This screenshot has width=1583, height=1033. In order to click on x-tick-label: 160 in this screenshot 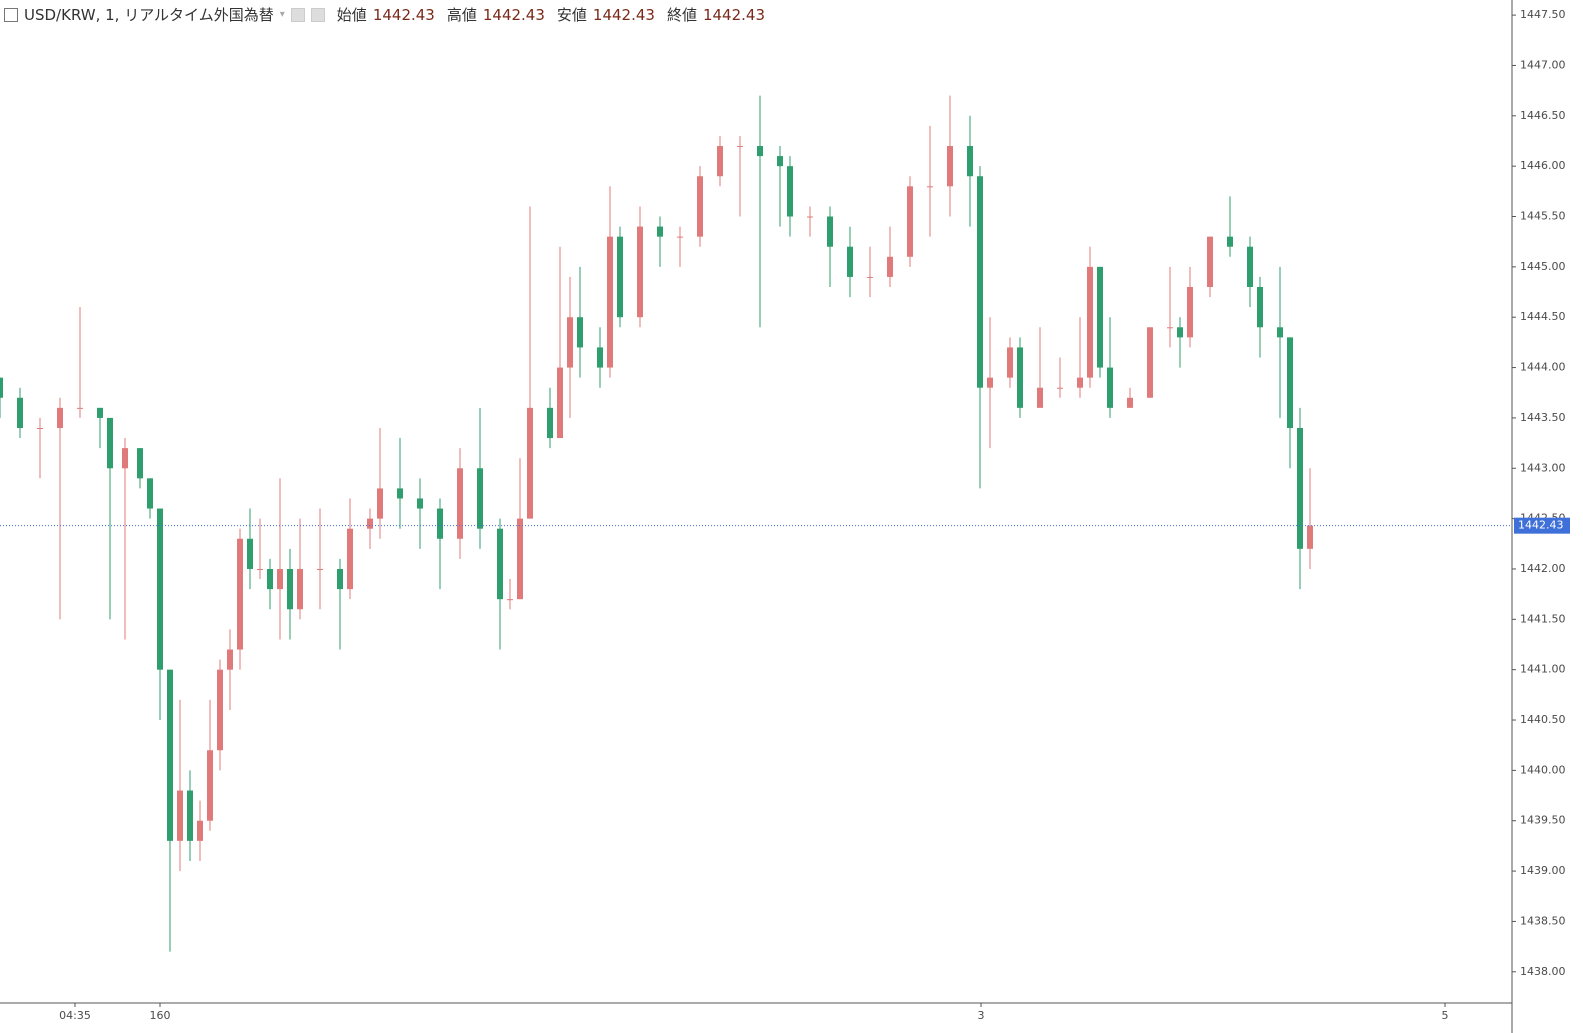, I will do `click(160, 1015)`.